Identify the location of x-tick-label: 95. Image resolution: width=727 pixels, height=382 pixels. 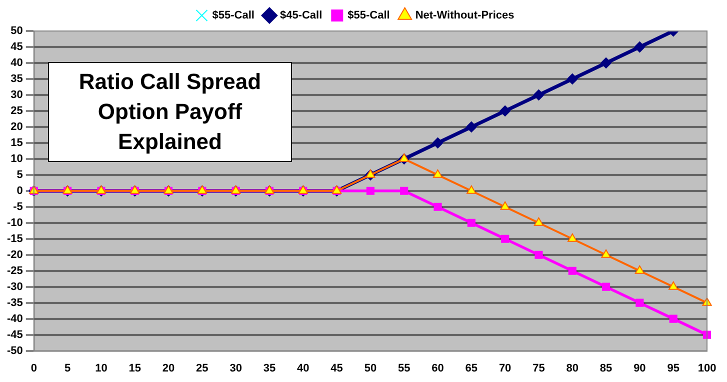
(673, 368).